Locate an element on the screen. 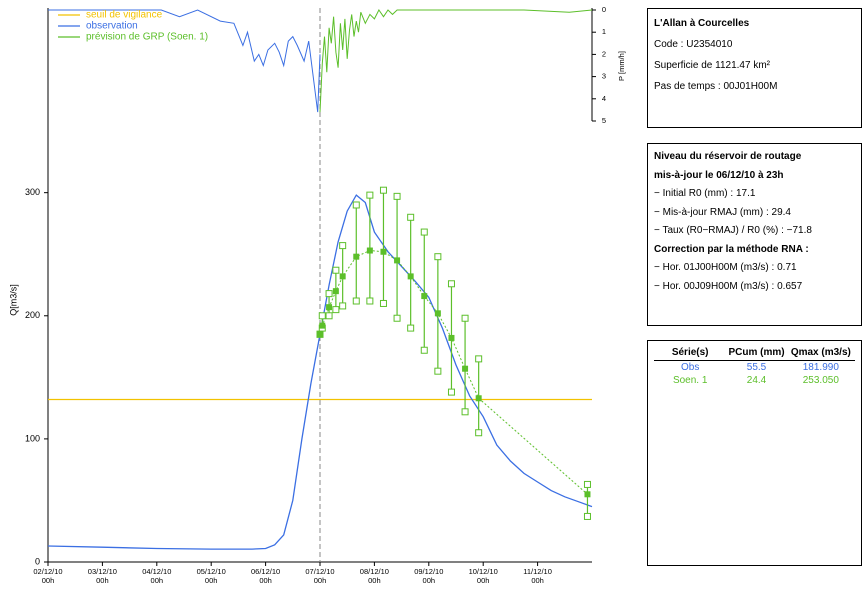  reservoir-title: Niveau du réservoir de routage is located at coordinates (728, 156).